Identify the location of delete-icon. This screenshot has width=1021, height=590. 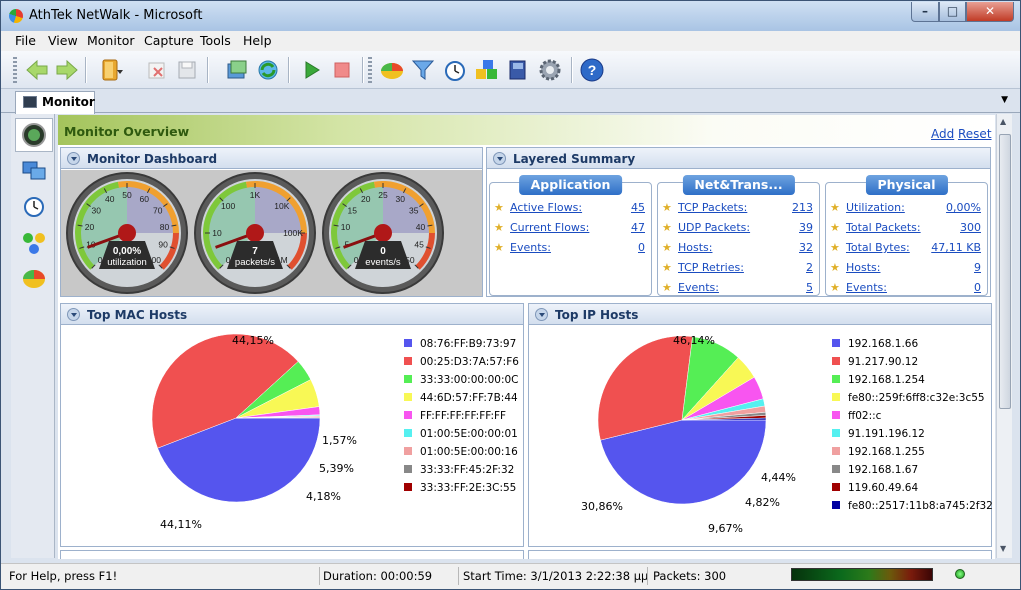
(157, 70).